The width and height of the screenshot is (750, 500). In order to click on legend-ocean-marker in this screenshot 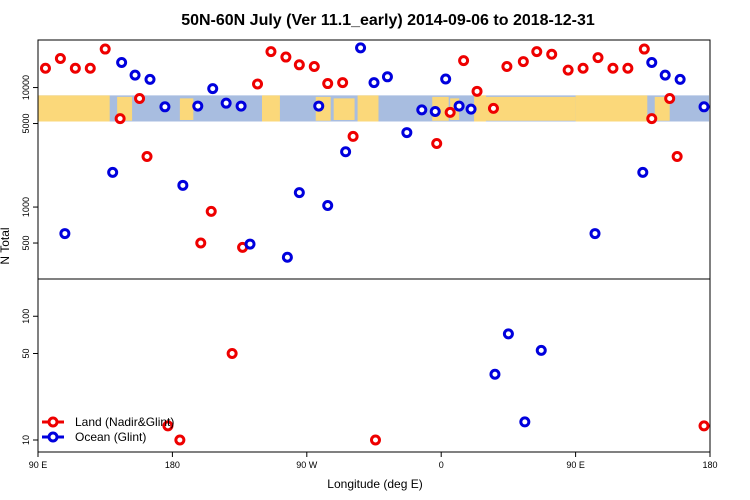, I will do `click(53, 437)`.